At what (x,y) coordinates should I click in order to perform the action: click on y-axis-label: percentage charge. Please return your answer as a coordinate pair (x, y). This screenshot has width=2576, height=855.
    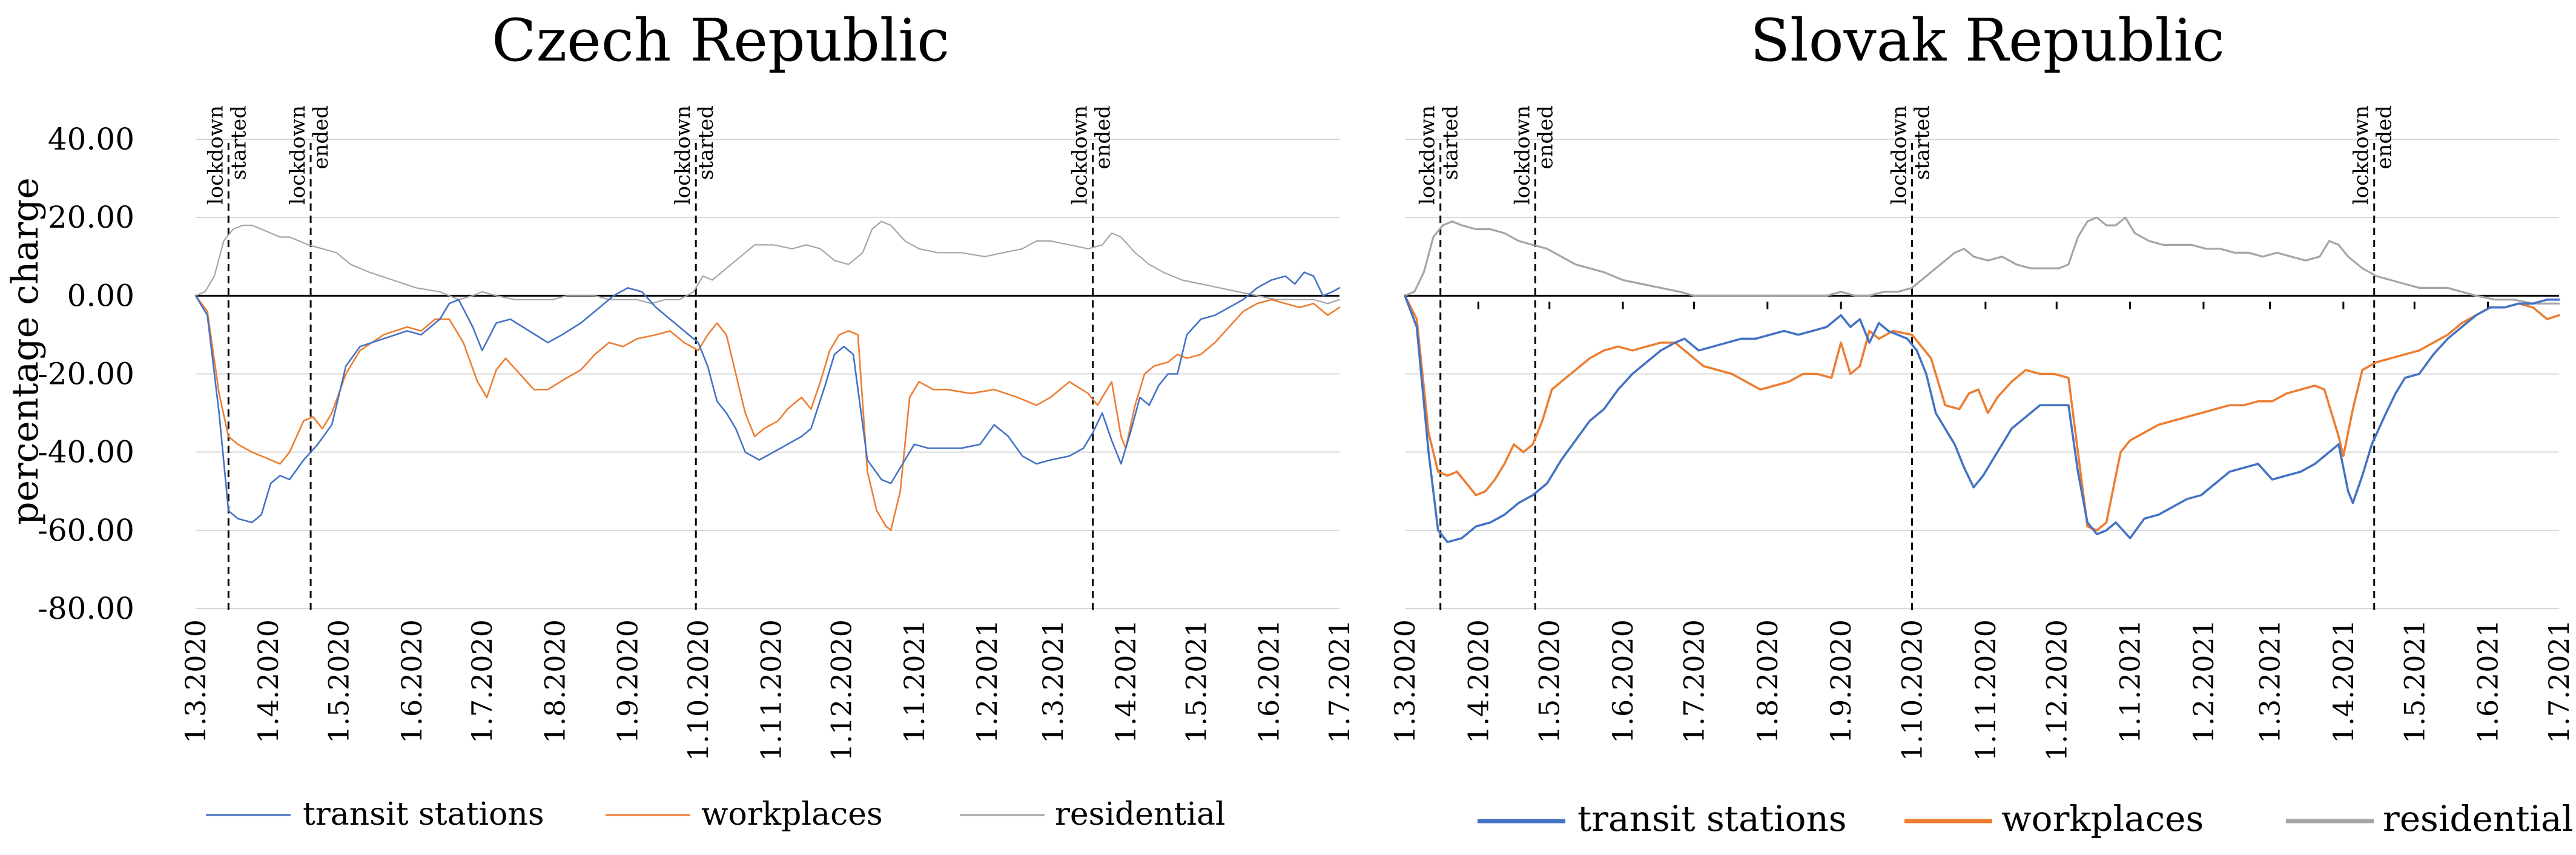
    Looking at the image, I should click on (25, 351).